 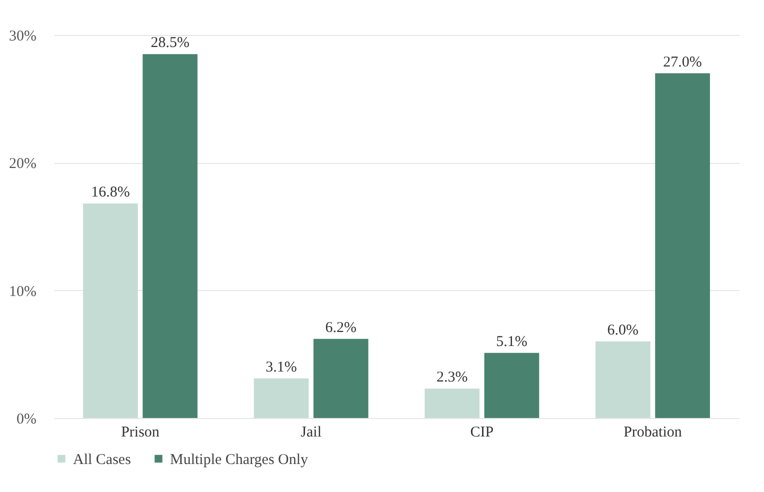 What do you see at coordinates (22, 36) in the screenshot?
I see `y-tick-label: 30%` at bounding box center [22, 36].